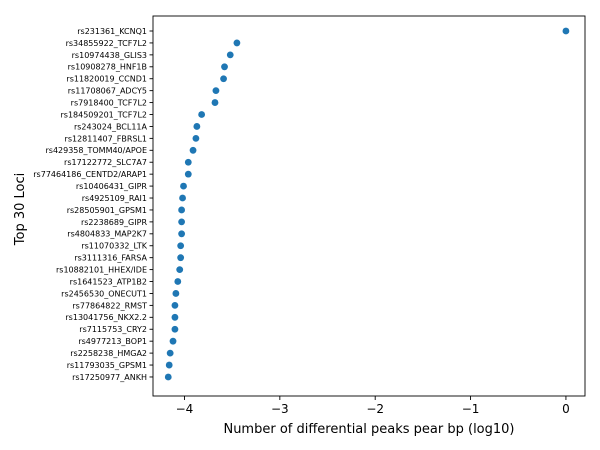  Describe the element at coordinates (107, 234) in the screenshot. I see `y-tick-label: rs4804833_MAP2K7` at that location.